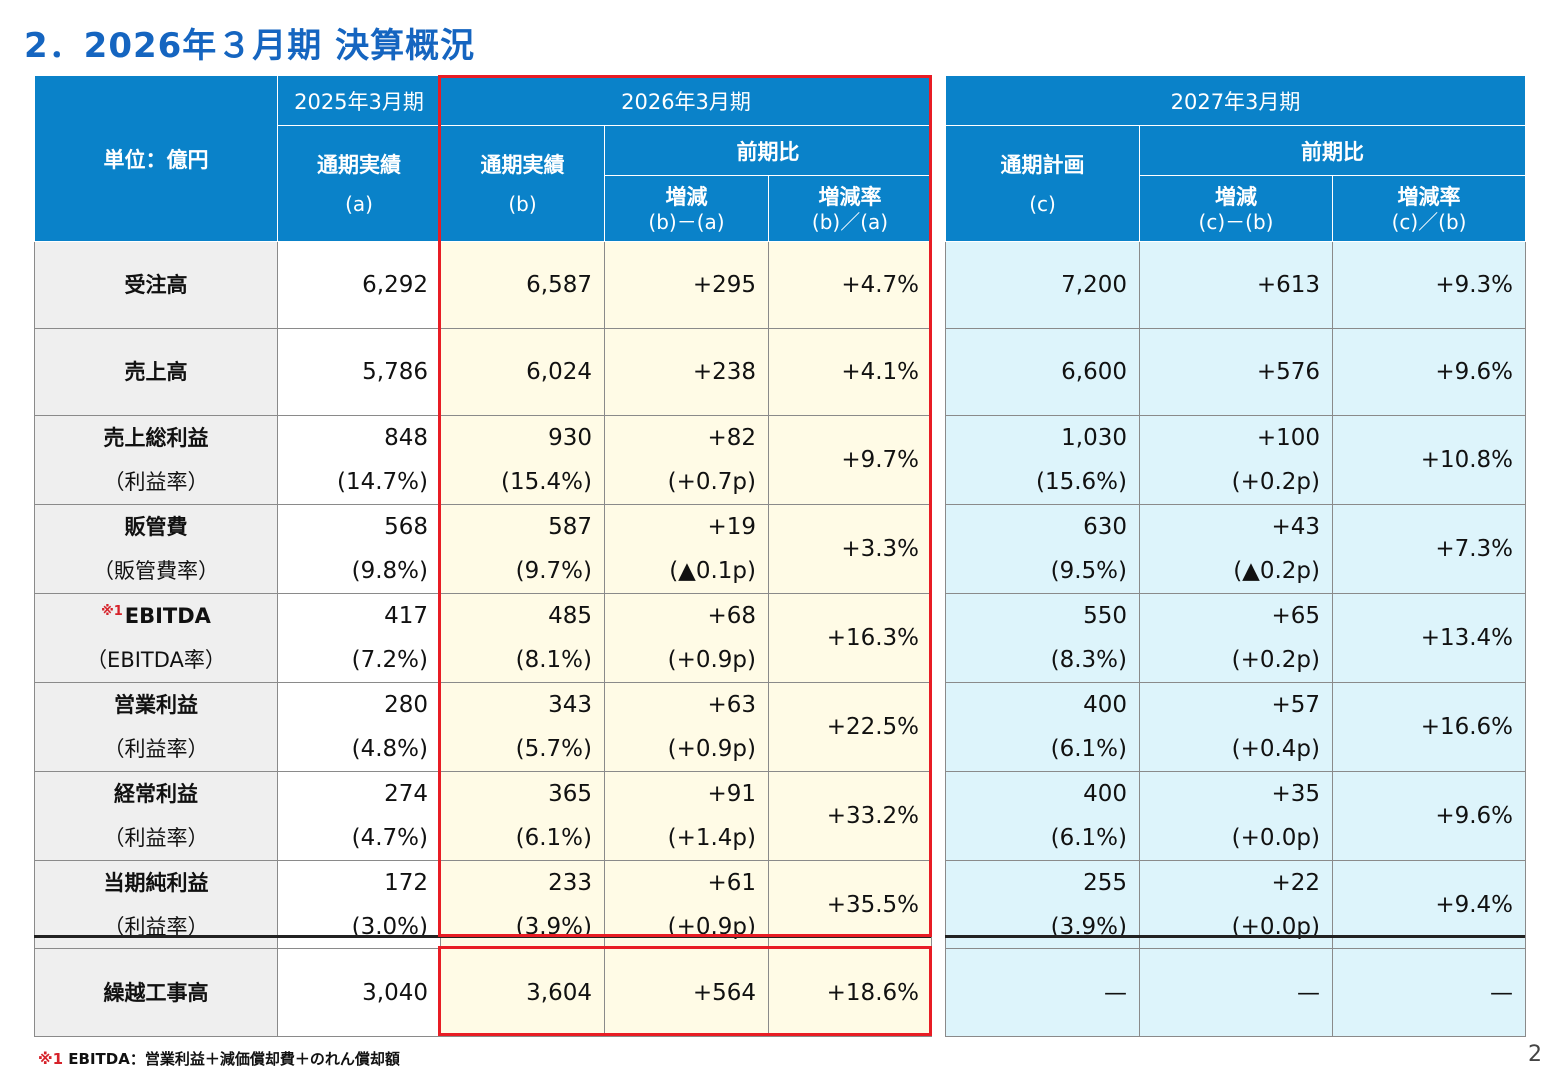  What do you see at coordinates (359, 460) in the screenshot?
I see `value-fy2025: 848 (14.7%)` at bounding box center [359, 460].